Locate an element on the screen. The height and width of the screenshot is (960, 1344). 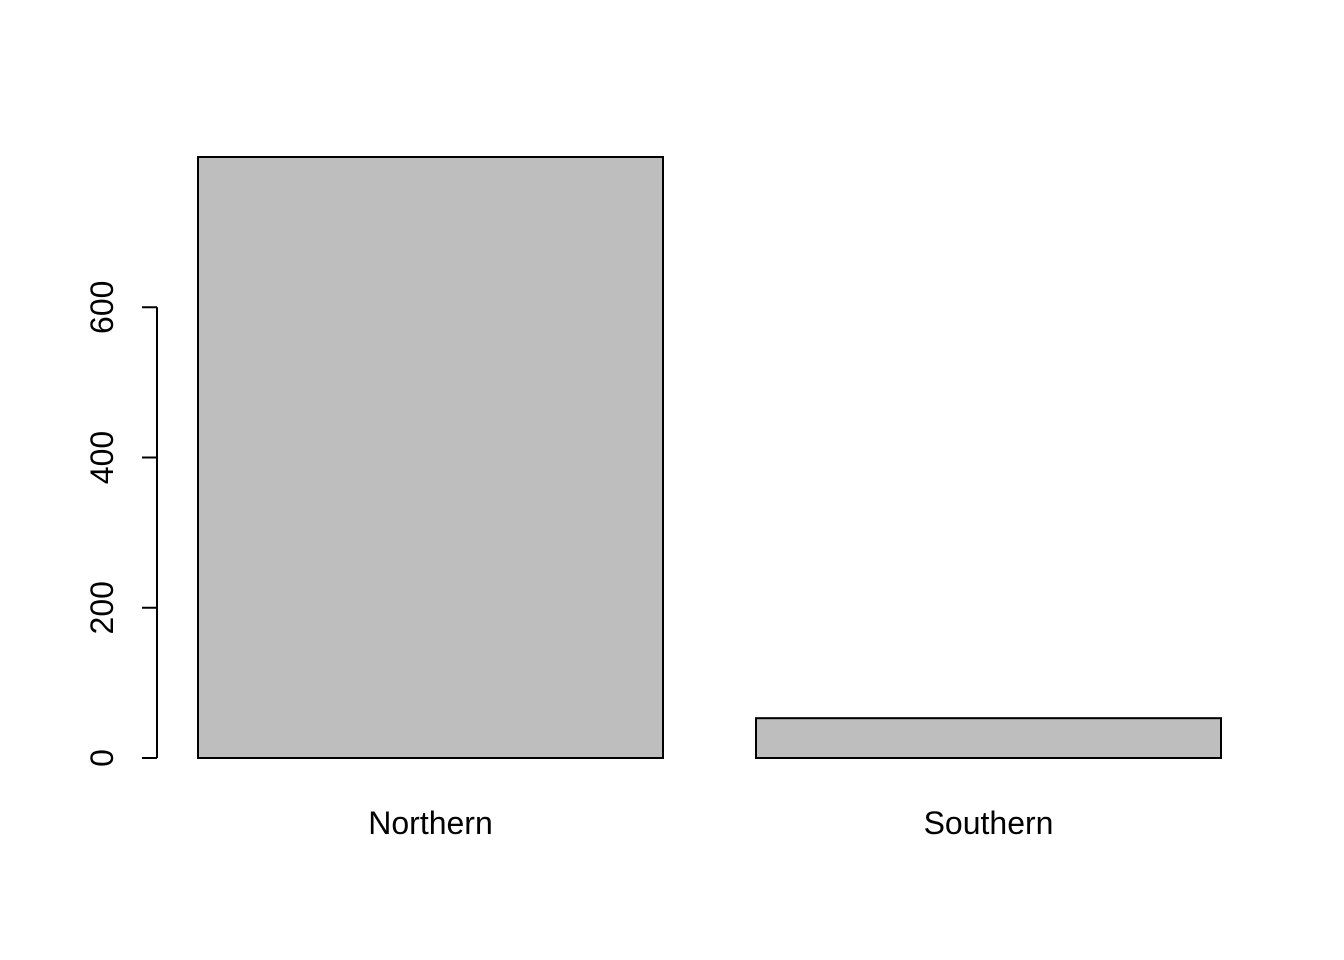
y-tick-label: 0 is located at coordinates (102, 758).